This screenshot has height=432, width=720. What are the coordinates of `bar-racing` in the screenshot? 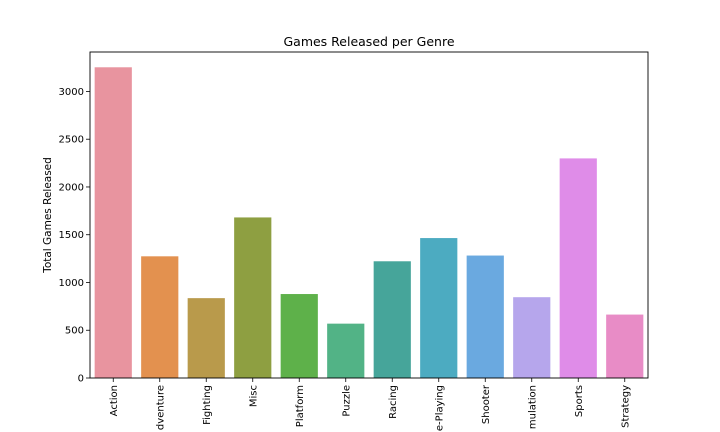 It's located at (392, 319).